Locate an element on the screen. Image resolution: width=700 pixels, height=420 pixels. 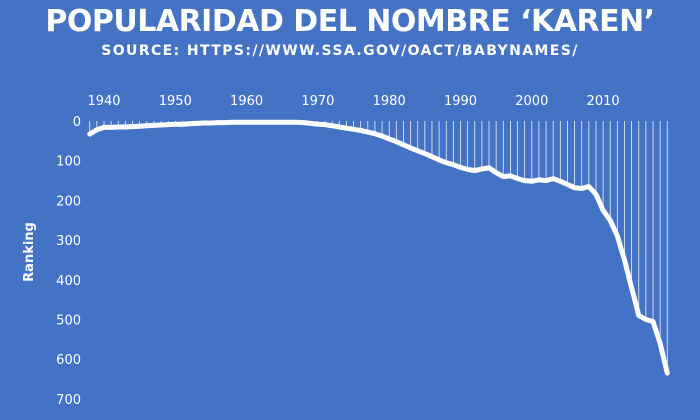
y-tick-label-200: 200 is located at coordinates (68, 201).